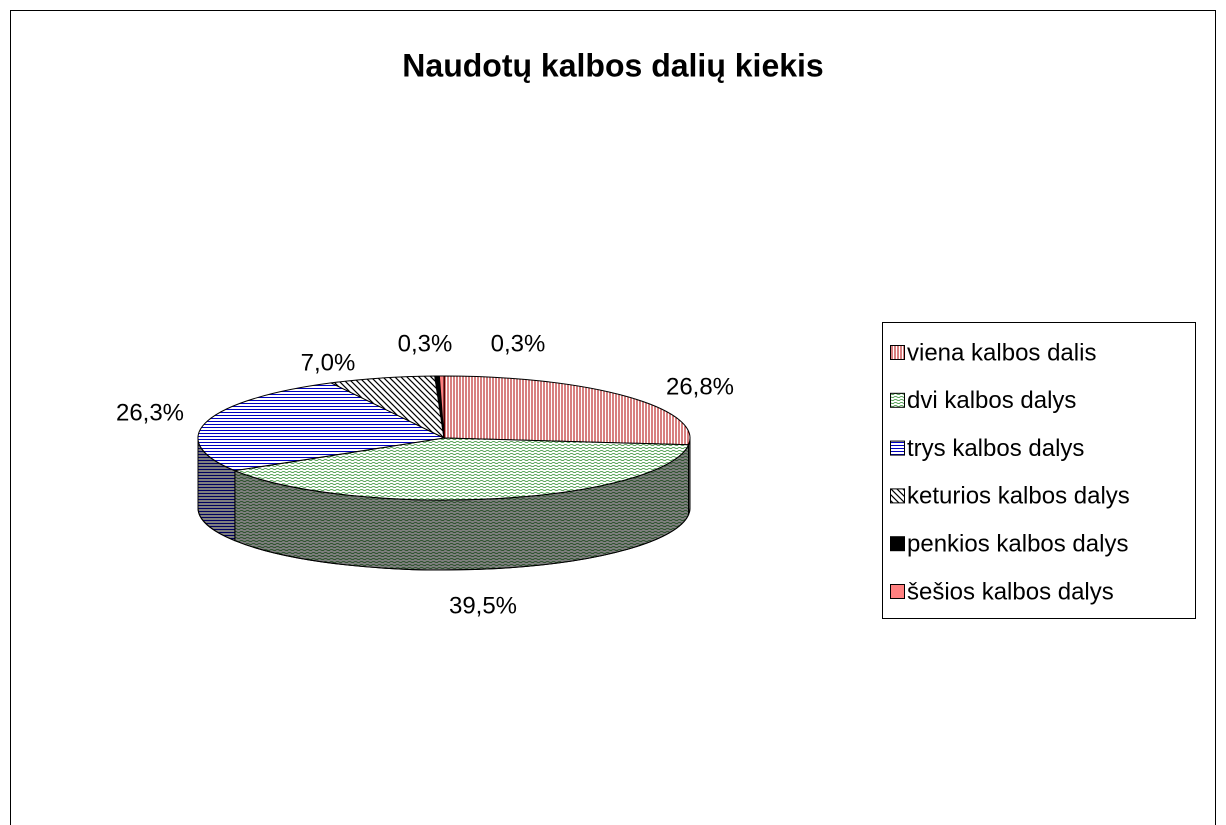  What do you see at coordinates (991, 400) in the screenshot?
I see `legend-label: dvi kalbos dalys` at bounding box center [991, 400].